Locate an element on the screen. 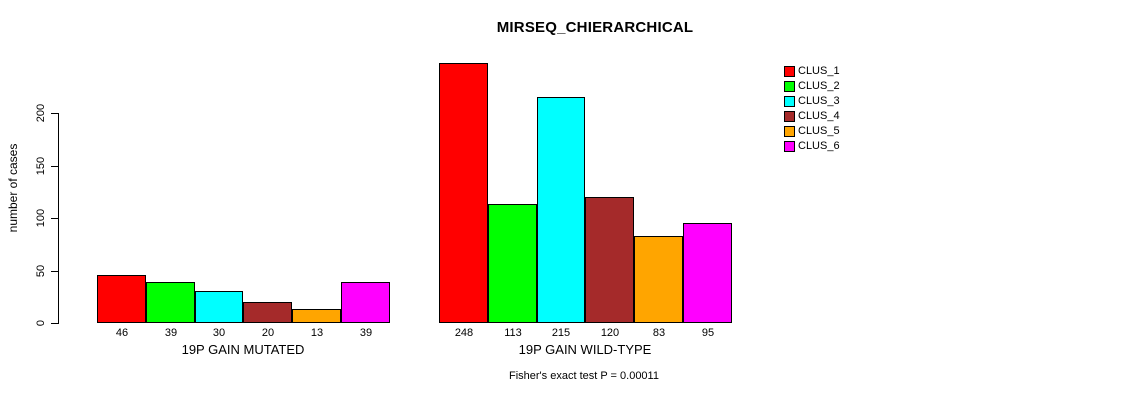 The width and height of the screenshot is (1140, 400). legend-label: CLUS_1 is located at coordinates (819, 71).